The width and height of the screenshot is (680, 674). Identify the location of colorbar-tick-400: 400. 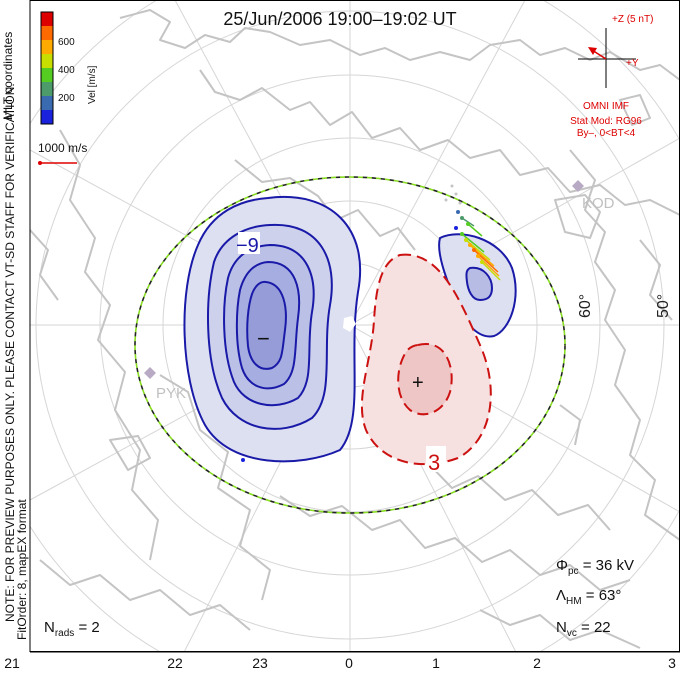
(66, 70).